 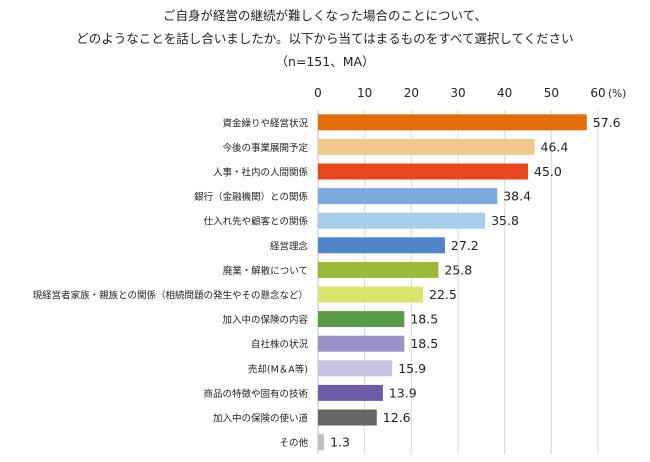 I want to click on value-label: 46.4, so click(x=555, y=146).